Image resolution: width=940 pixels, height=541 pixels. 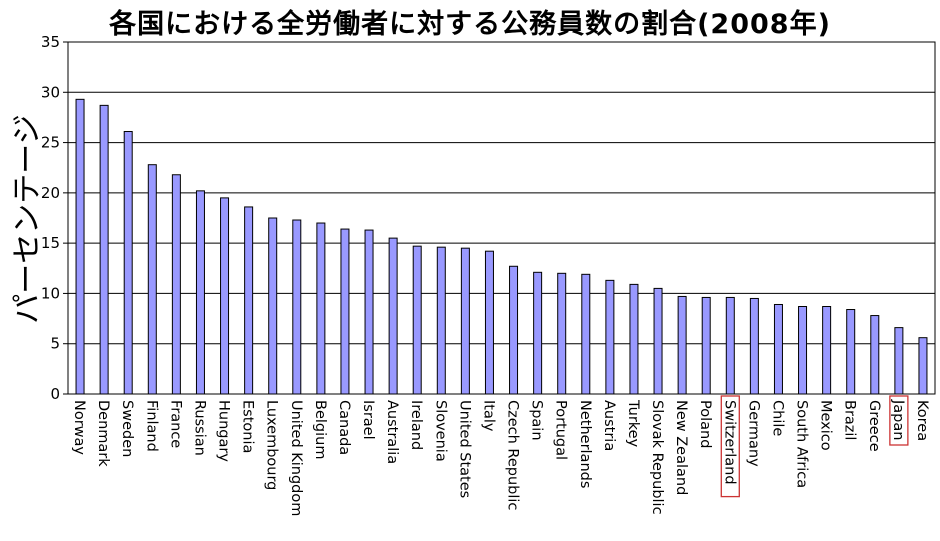 I want to click on bar-mexico, so click(x=827, y=350).